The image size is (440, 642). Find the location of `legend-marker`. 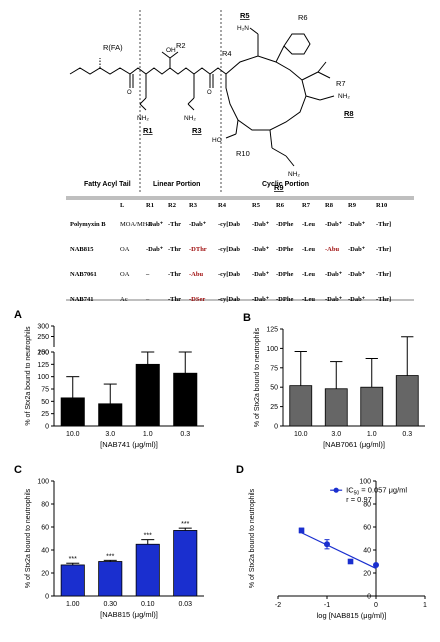

legend-marker is located at coordinates (336, 490).